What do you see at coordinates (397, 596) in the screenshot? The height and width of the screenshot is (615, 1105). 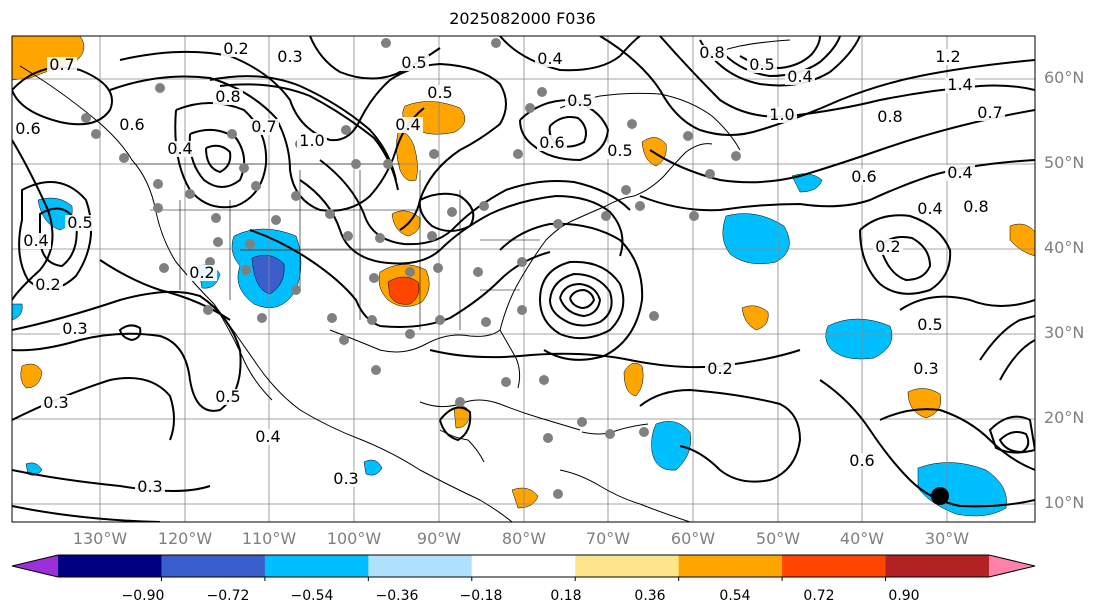 I see `colorbar-tick-label: −0.36` at bounding box center [397, 596].